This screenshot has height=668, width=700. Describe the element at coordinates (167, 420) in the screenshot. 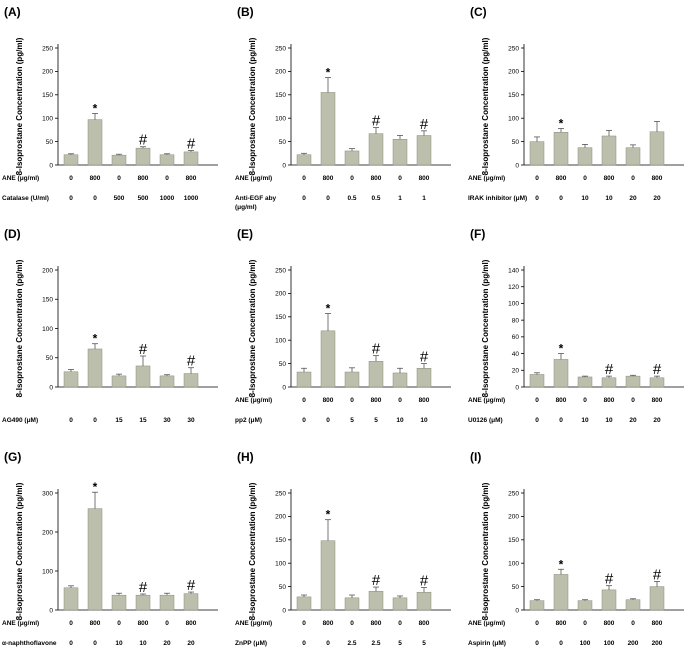

I see `row-value: 30` at that location.